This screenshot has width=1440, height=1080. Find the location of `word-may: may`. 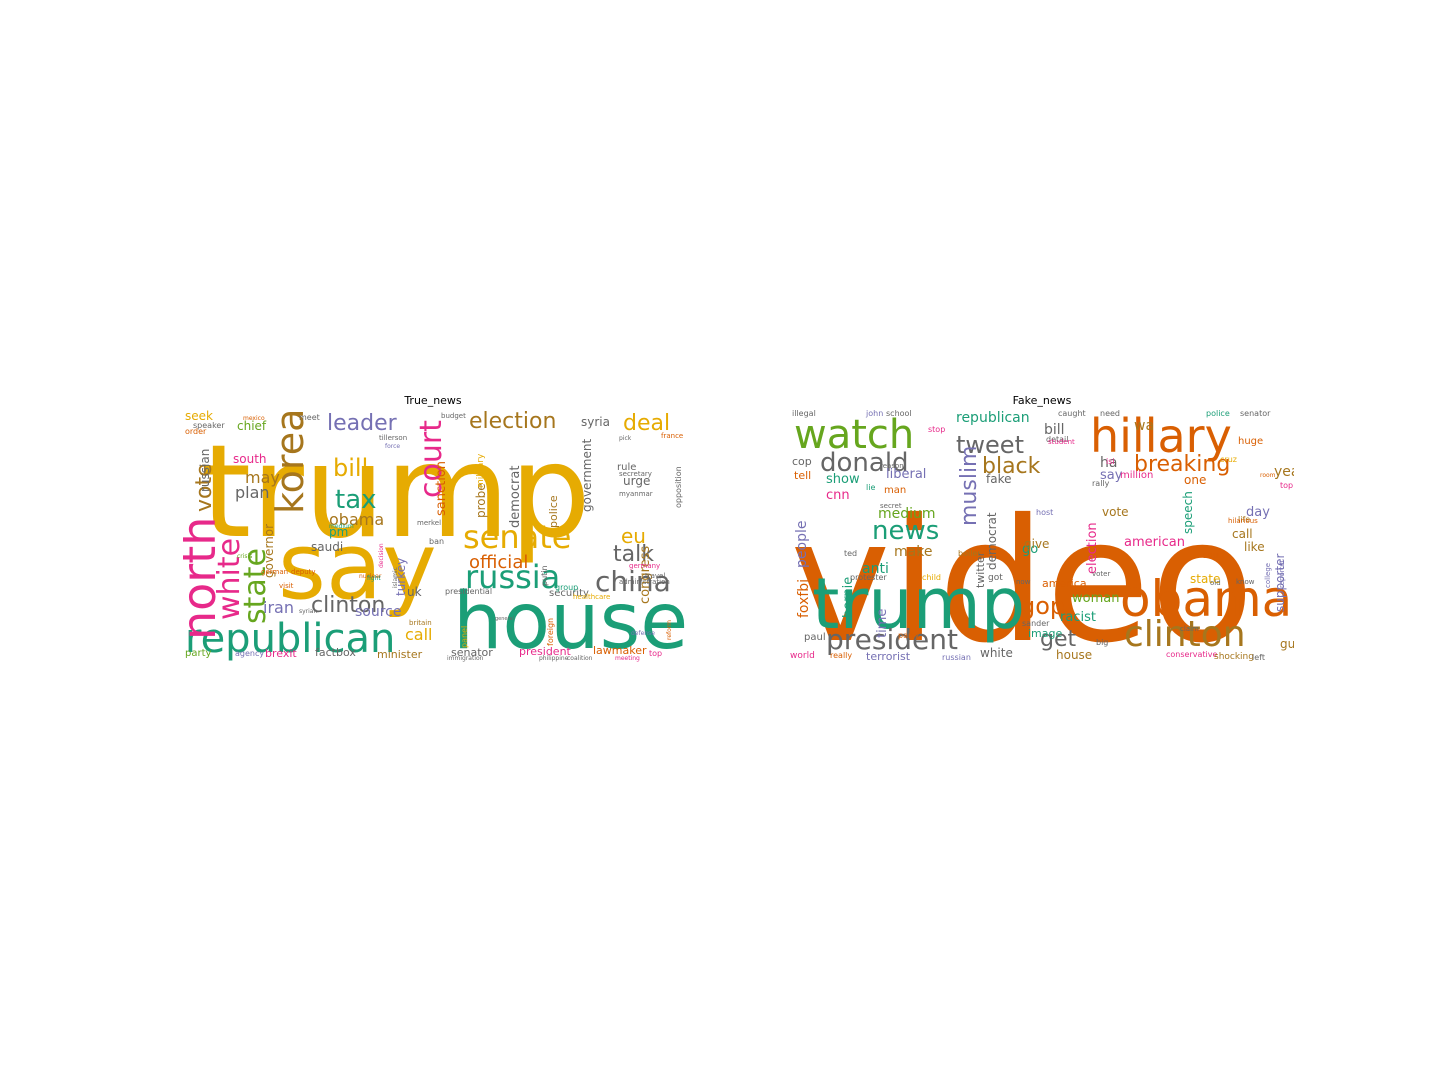

word-may: may is located at coordinates (262, 477).